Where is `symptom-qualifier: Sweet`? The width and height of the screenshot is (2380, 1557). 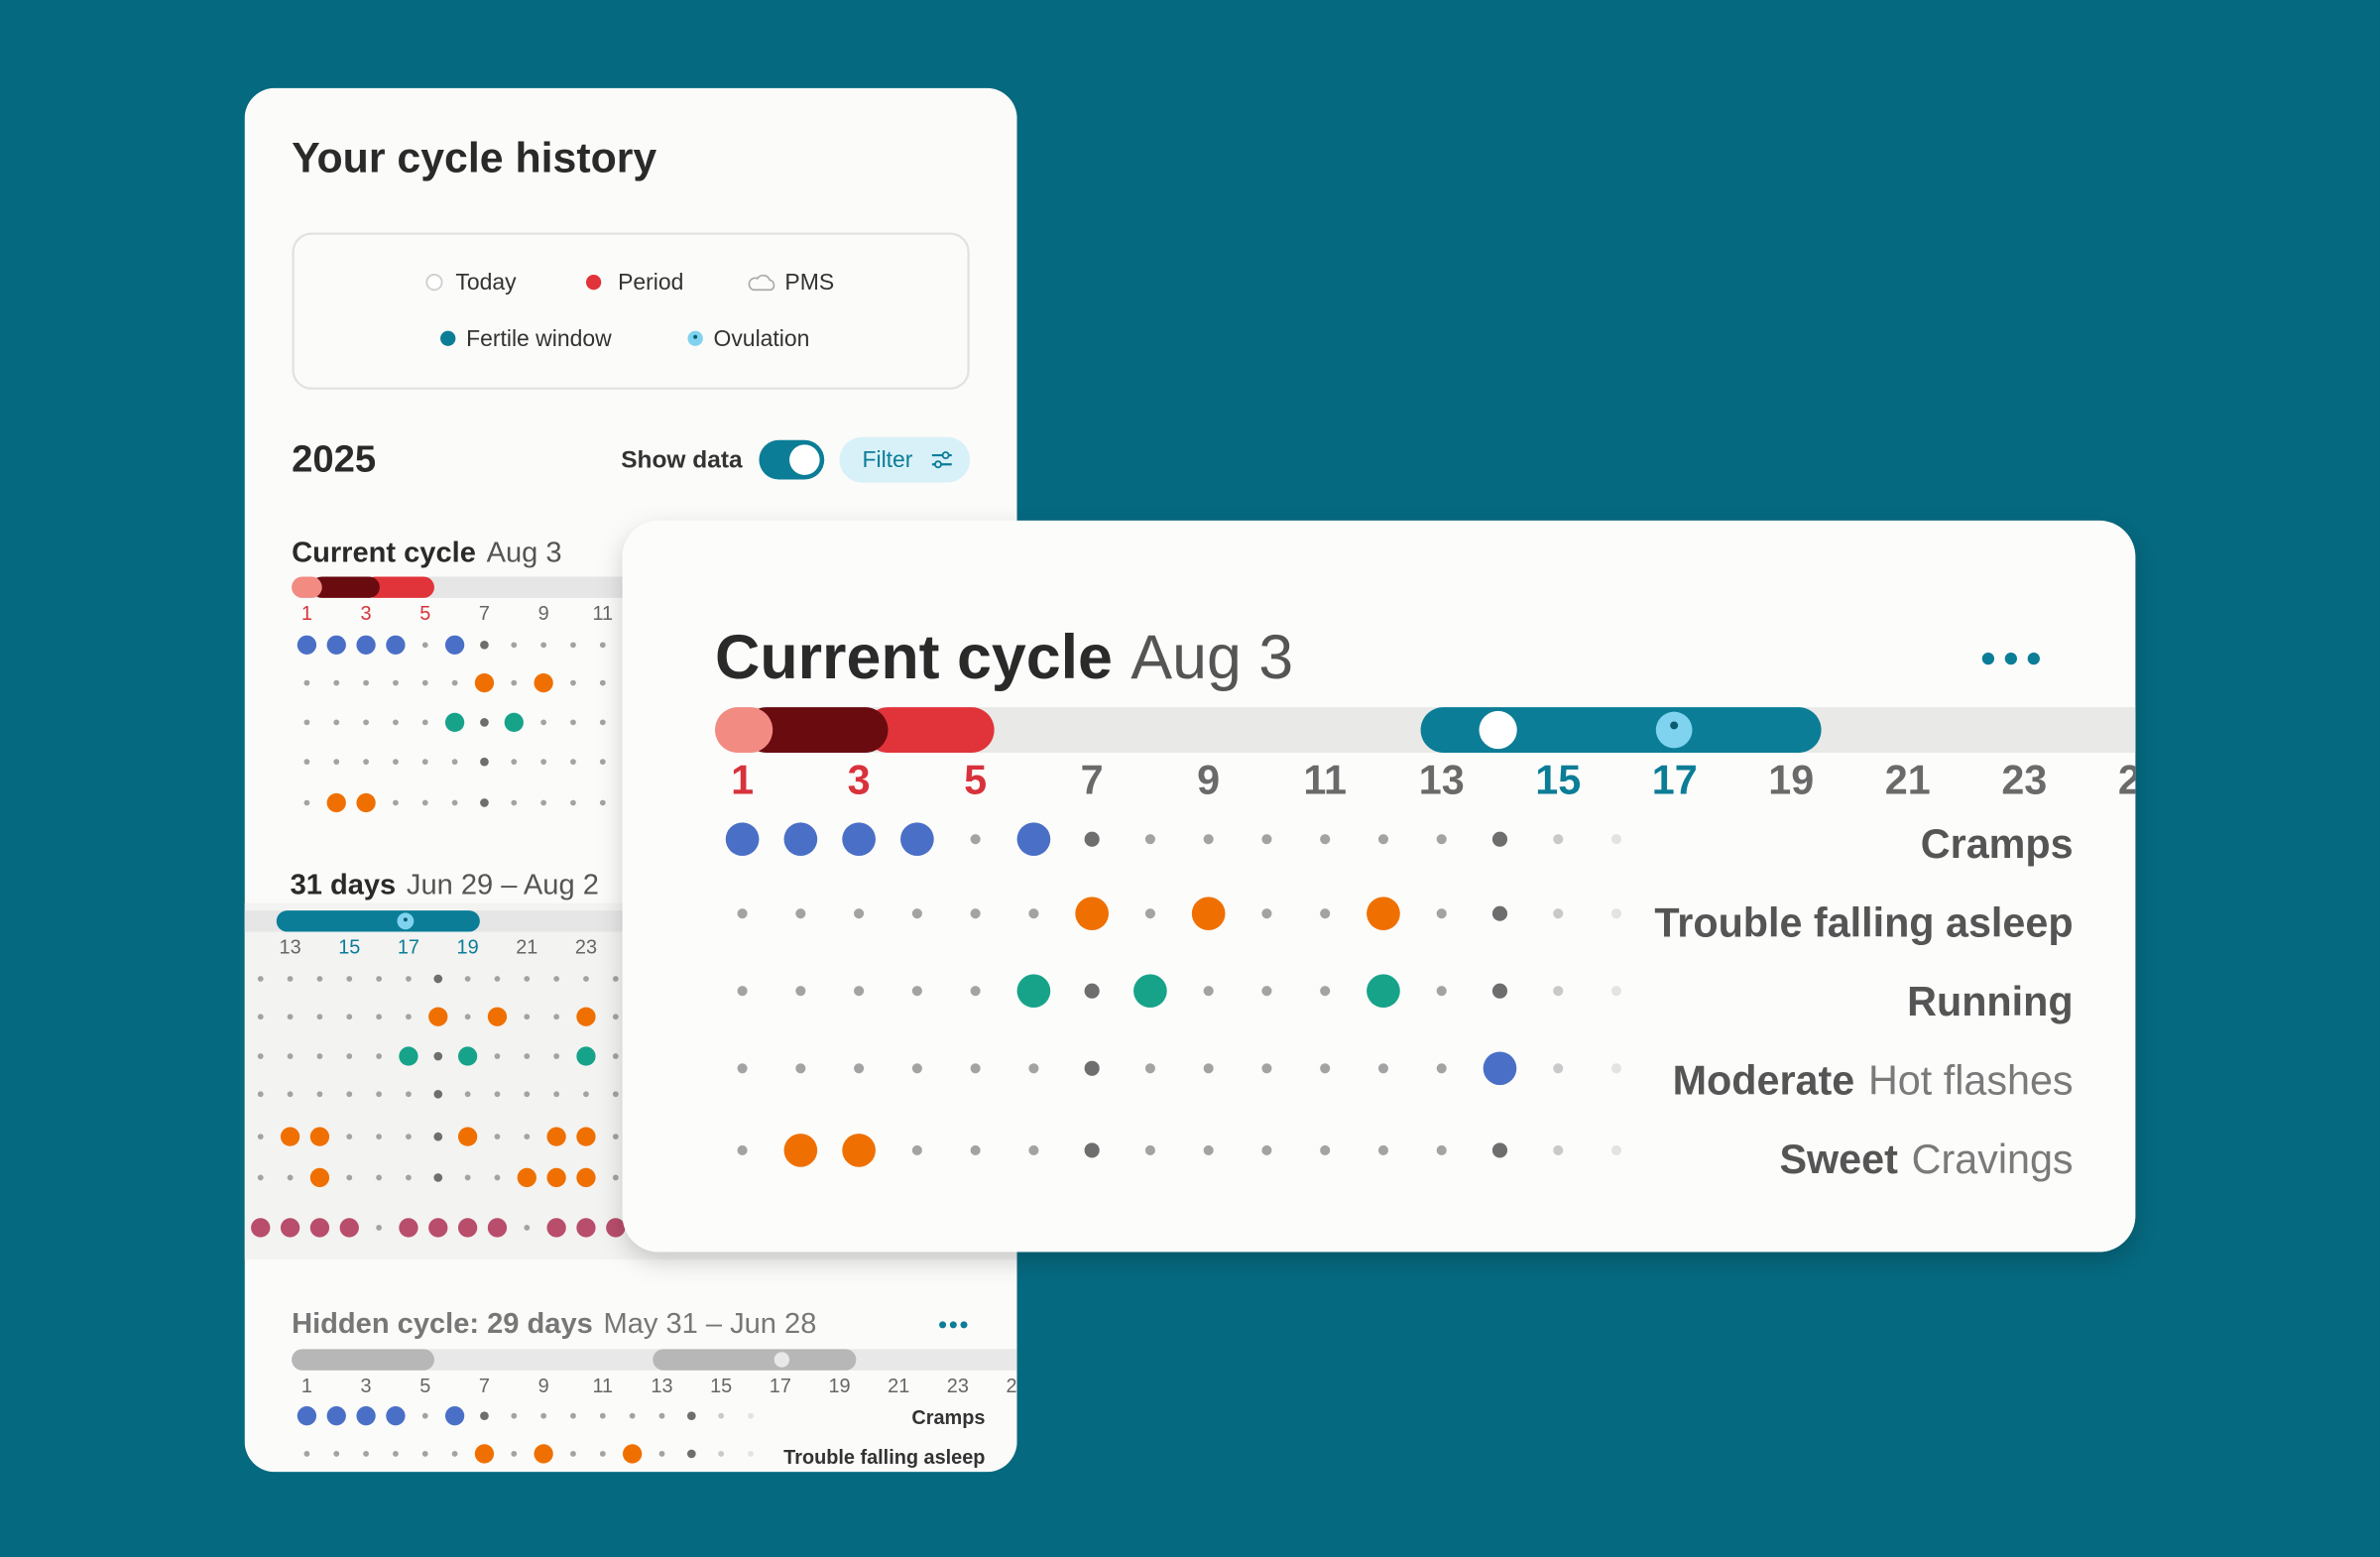
symptom-qualifier: Sweet is located at coordinates (1839, 1159).